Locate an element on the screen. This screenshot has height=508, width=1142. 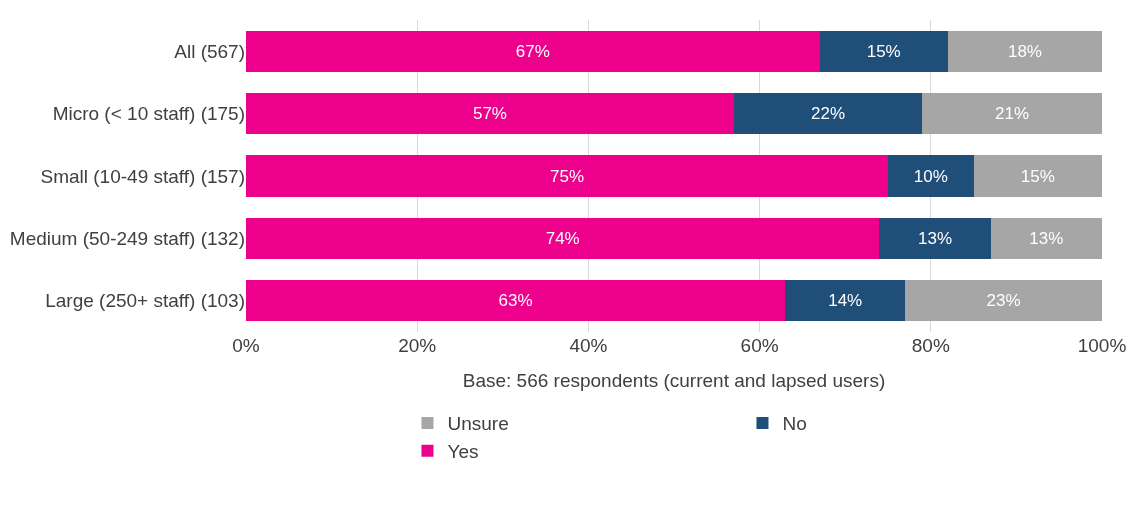
data-label: 22% is located at coordinates (828, 114).